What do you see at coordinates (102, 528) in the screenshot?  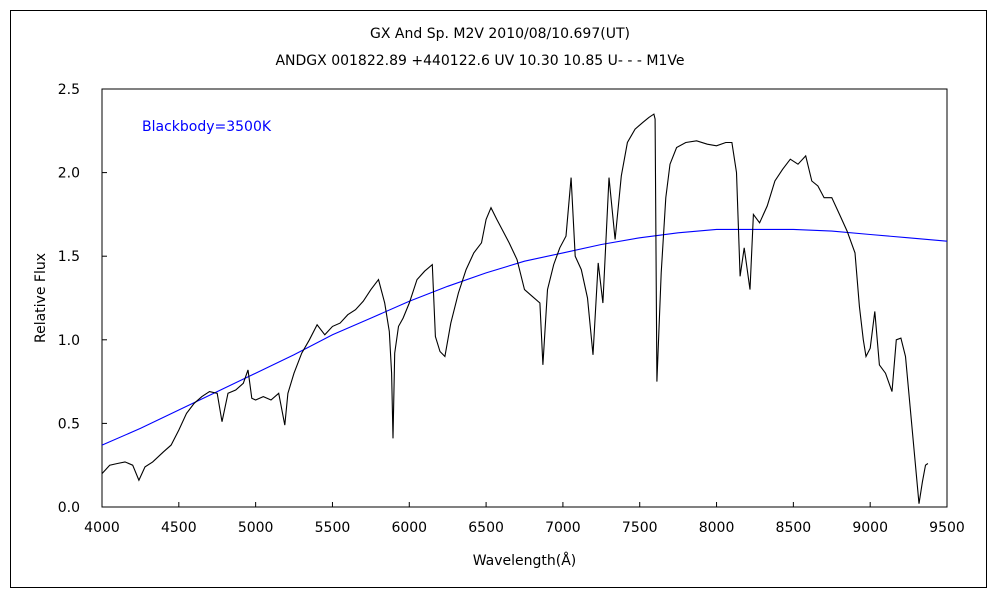 I see `x-tick-label: 4000` at bounding box center [102, 528].